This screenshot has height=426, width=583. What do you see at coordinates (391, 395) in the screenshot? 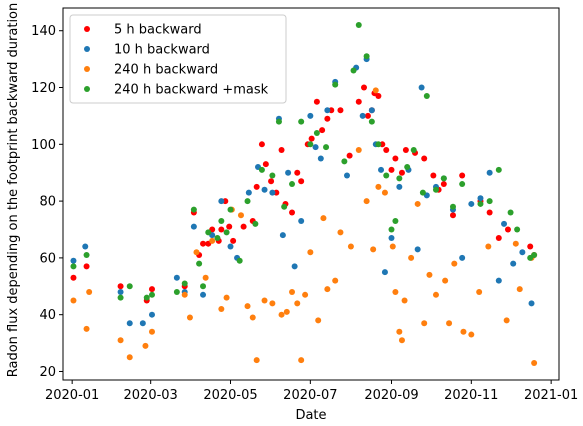
I see `x-tick-label: 2020-09` at bounding box center [391, 395].